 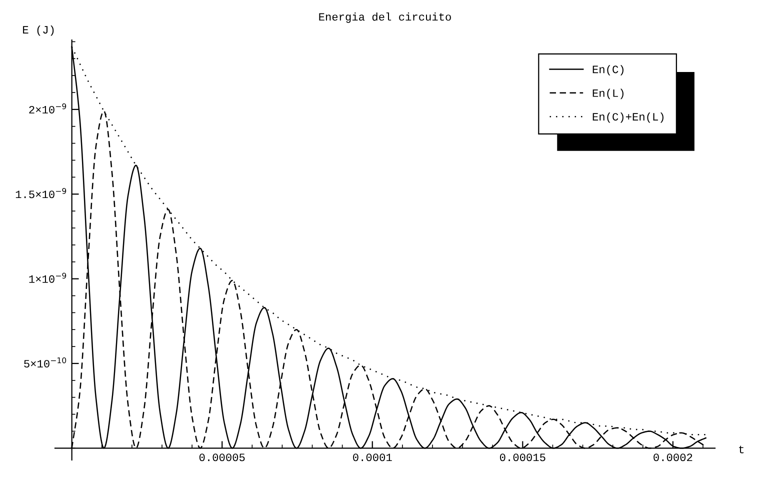 What do you see at coordinates (222, 458) in the screenshot?
I see `x-tick-label: 0.00005` at bounding box center [222, 458].